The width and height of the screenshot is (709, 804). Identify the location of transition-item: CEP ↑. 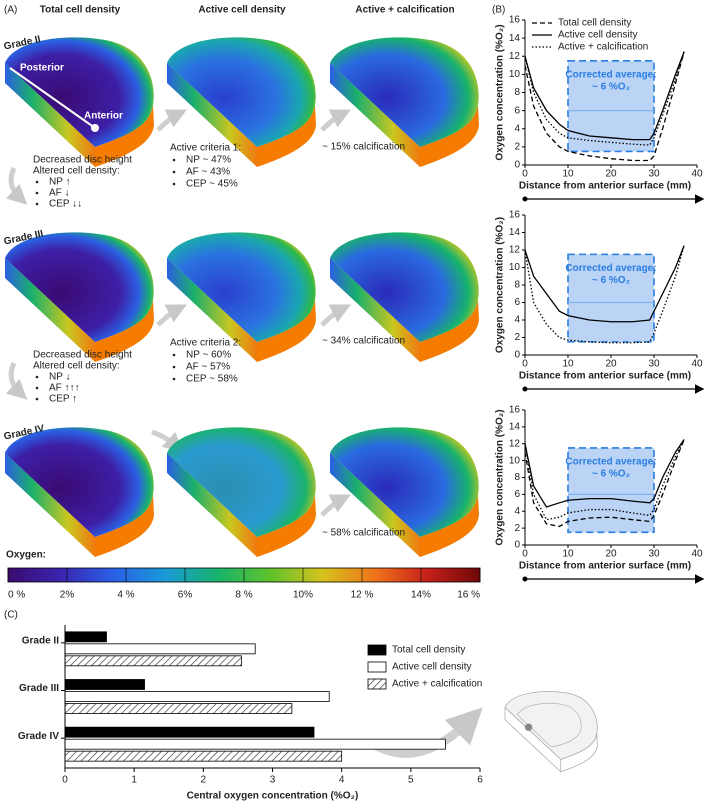
(63, 399).